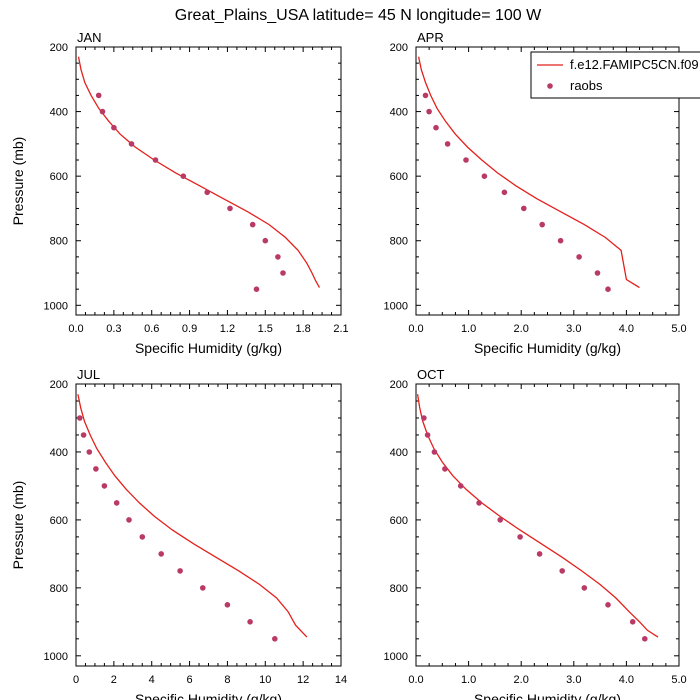  Describe the element at coordinates (341, 680) in the screenshot. I see `x-tick-label: 14` at that location.